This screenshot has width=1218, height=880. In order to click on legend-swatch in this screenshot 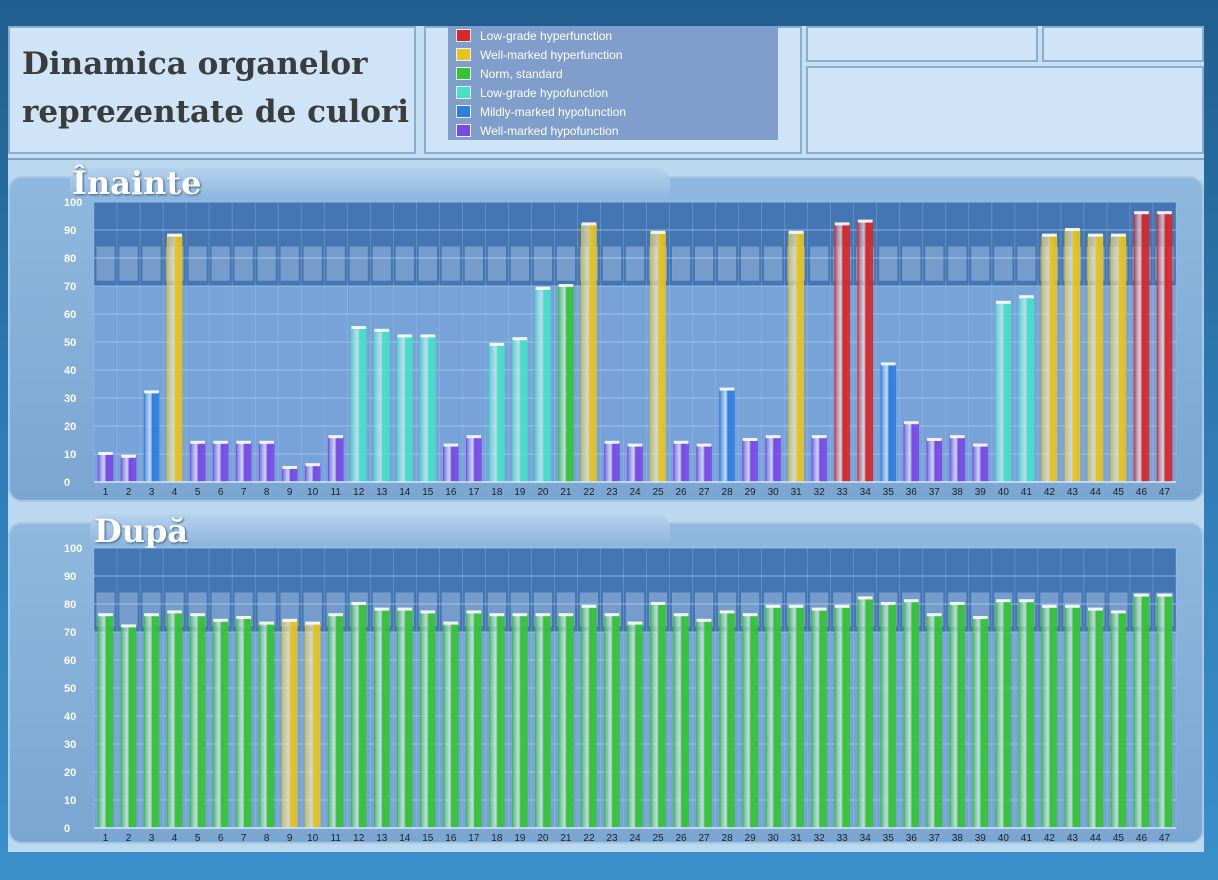, I will do `click(463, 130)`.